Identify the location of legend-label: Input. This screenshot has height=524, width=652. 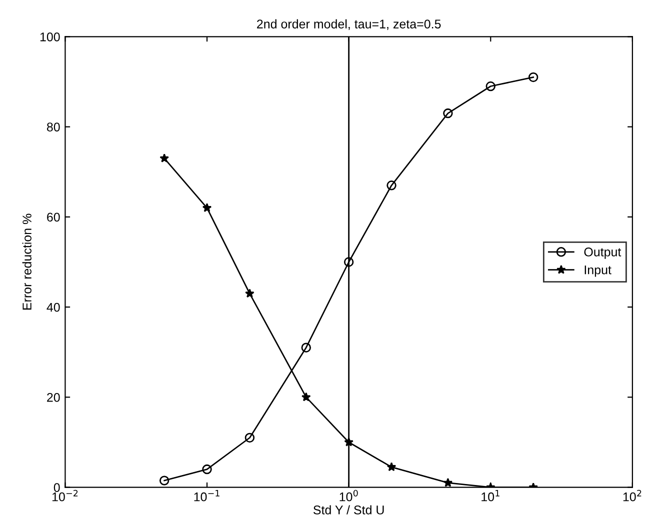
(598, 271).